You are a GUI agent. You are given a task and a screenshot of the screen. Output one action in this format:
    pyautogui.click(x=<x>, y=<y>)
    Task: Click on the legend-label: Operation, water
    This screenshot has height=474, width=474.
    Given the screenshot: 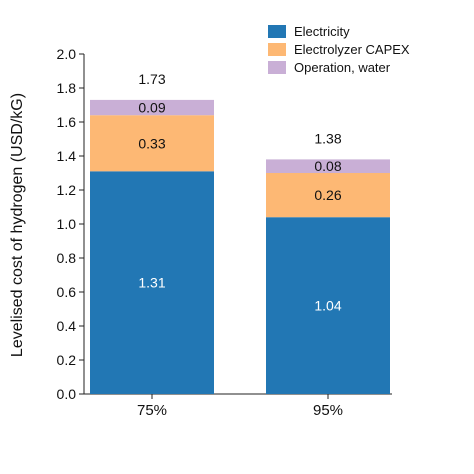 What is the action you would take?
    pyautogui.click(x=342, y=67)
    